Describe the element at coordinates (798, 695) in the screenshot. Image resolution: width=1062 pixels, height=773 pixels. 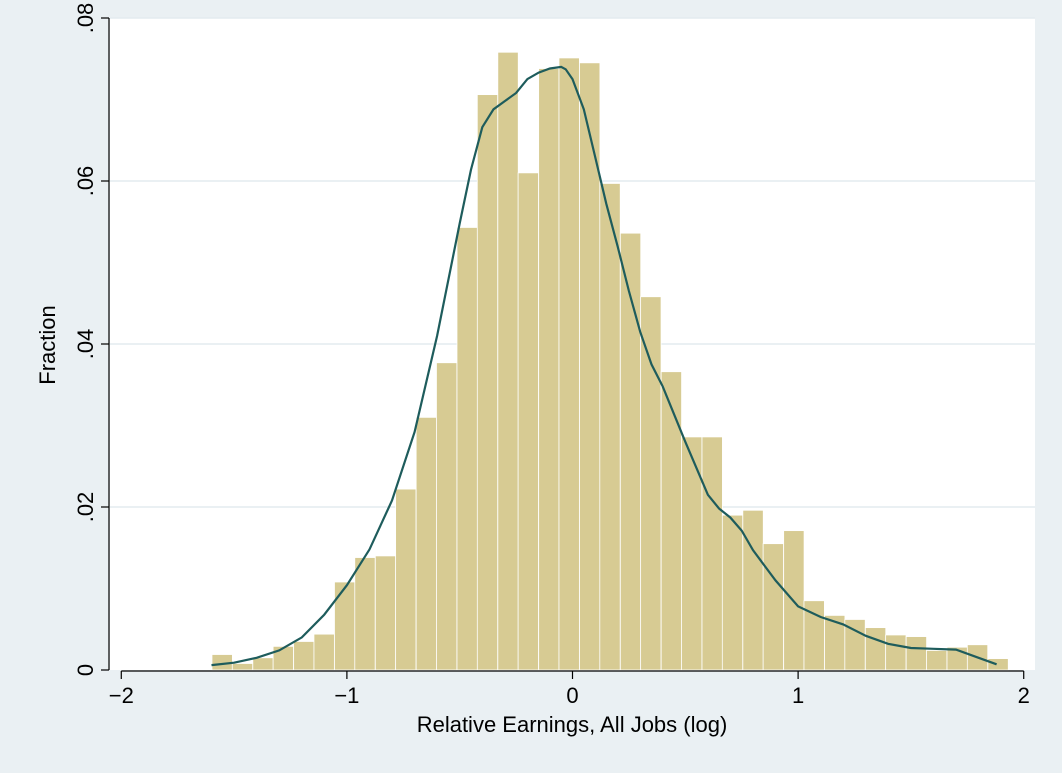
I see `x-tick-label: 1` at that location.